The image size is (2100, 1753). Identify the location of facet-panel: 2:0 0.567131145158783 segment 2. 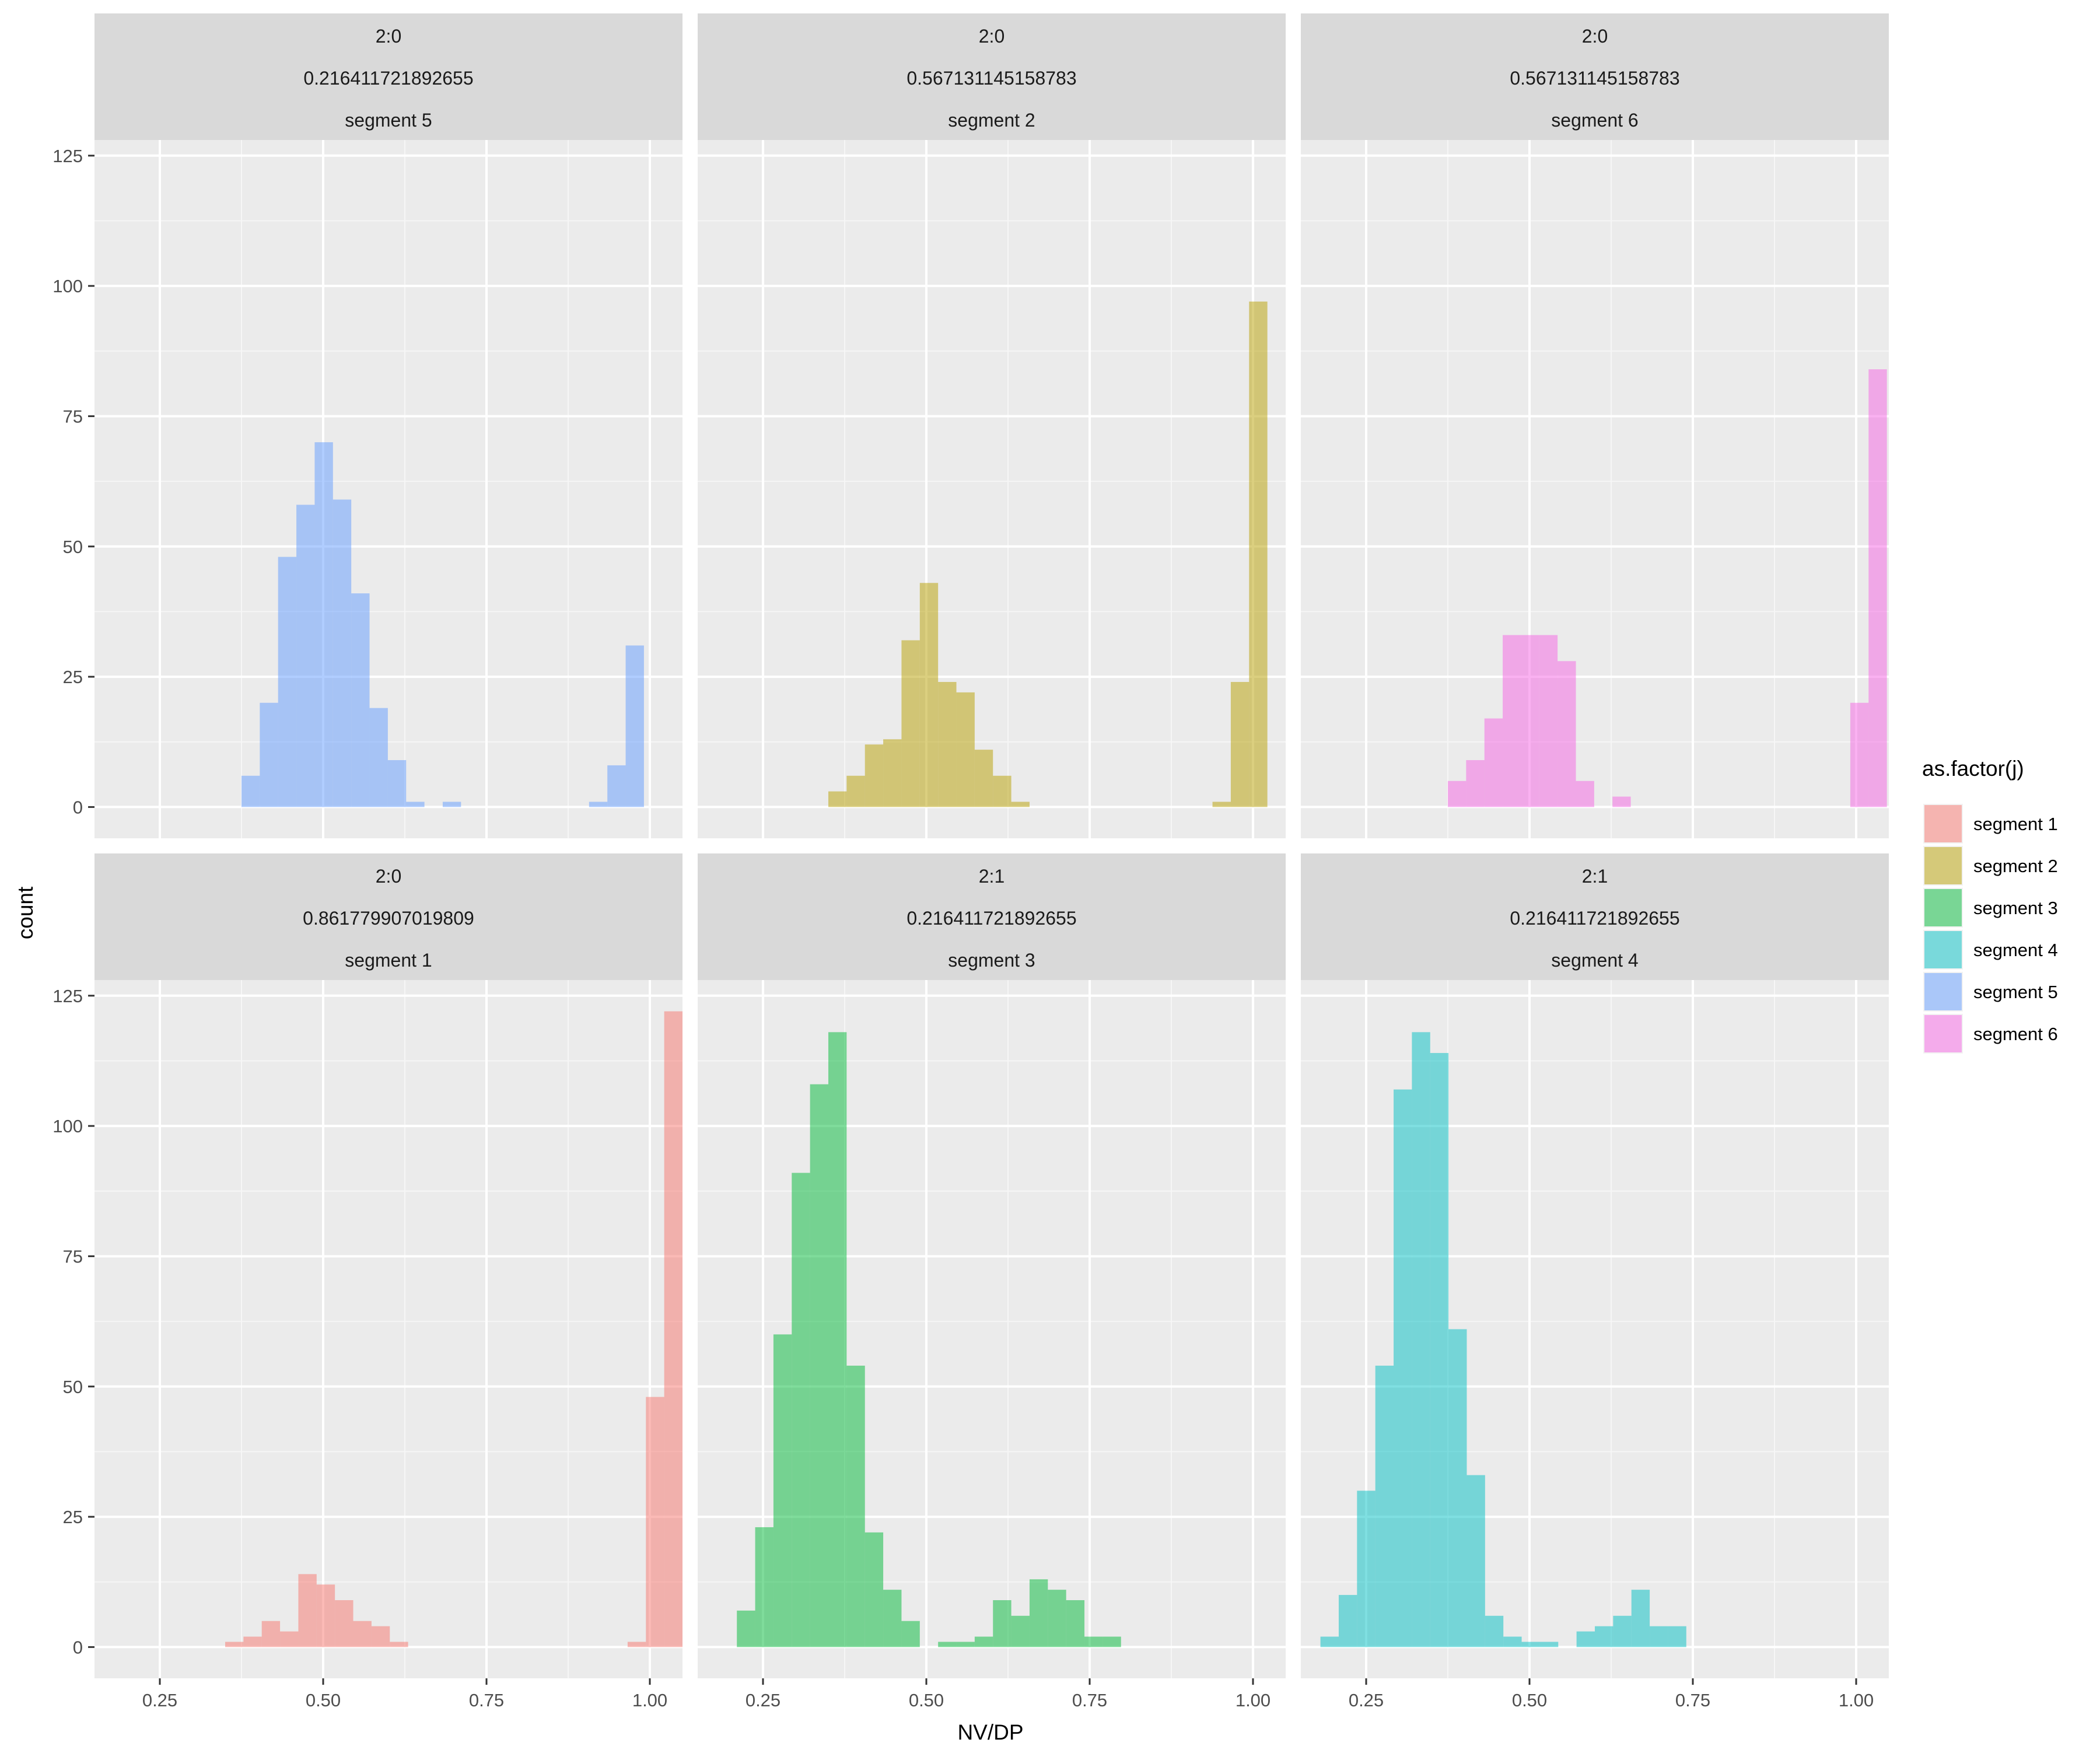
(992, 425).